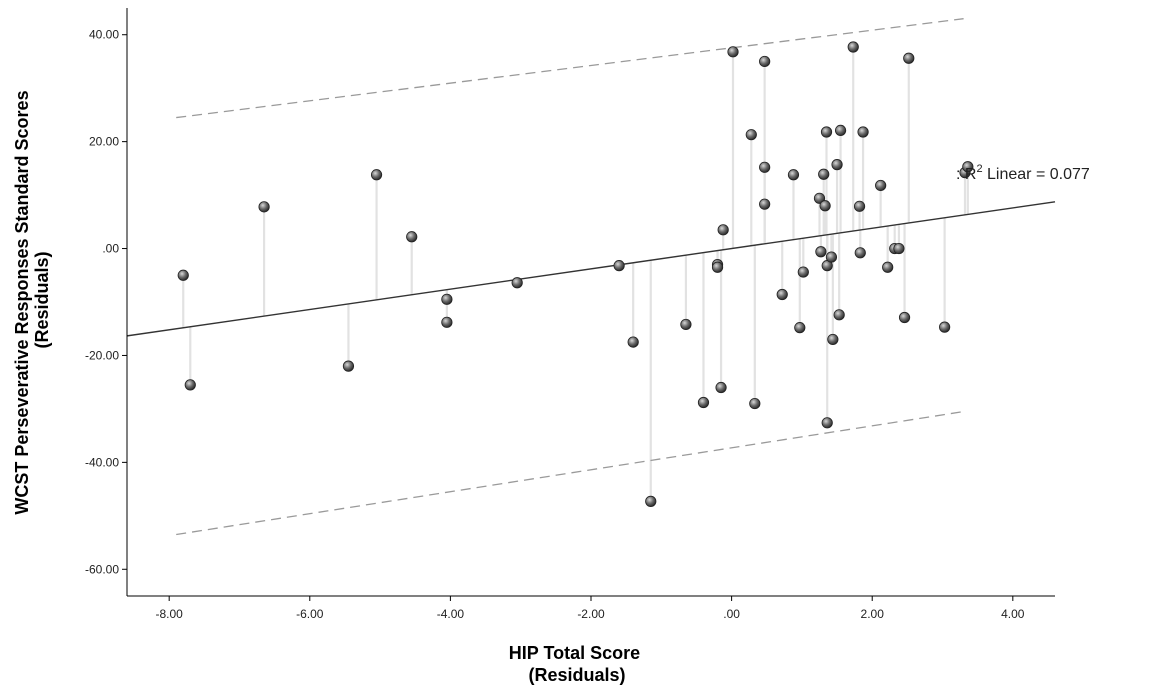 This screenshot has width=1165, height=689. What do you see at coordinates (102, 462) in the screenshot?
I see `y-tick-label-4: -40.00` at bounding box center [102, 462].